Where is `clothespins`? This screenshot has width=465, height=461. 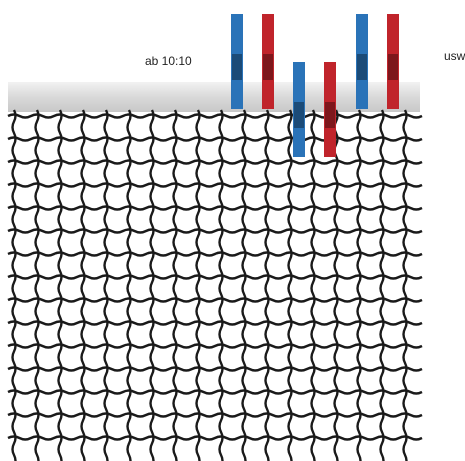
clothespins is located at coordinates (315, 85).